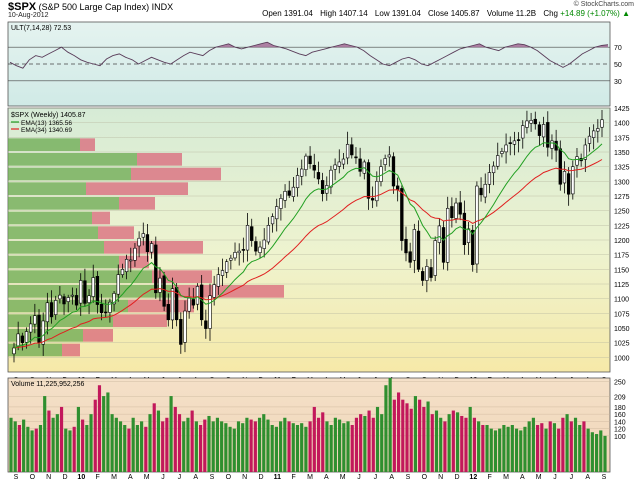  Describe the element at coordinates (162, 7) in the screenshot. I see `exchange: INDX` at that location.